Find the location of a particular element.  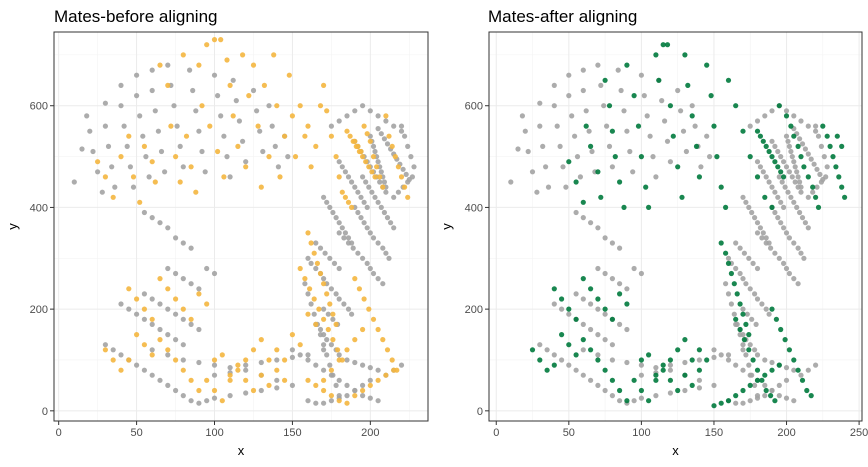

x-axis-label: x is located at coordinates (241, 450).